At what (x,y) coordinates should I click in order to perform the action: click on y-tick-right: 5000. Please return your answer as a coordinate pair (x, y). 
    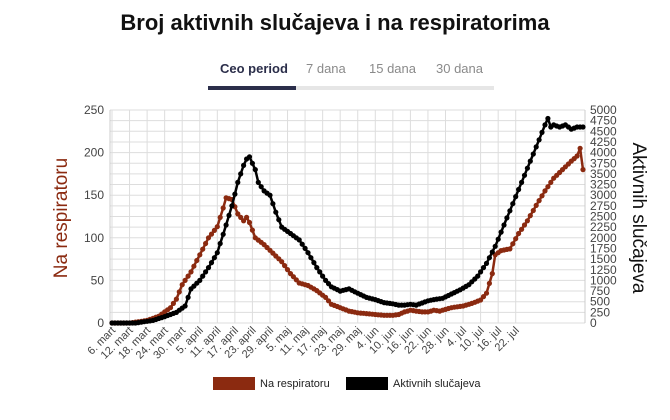
    Looking at the image, I should click on (603, 110).